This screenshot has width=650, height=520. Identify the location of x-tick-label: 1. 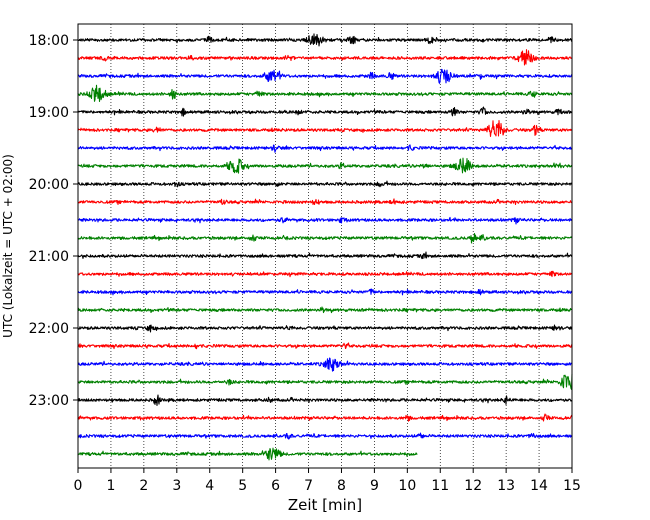
(110, 486).